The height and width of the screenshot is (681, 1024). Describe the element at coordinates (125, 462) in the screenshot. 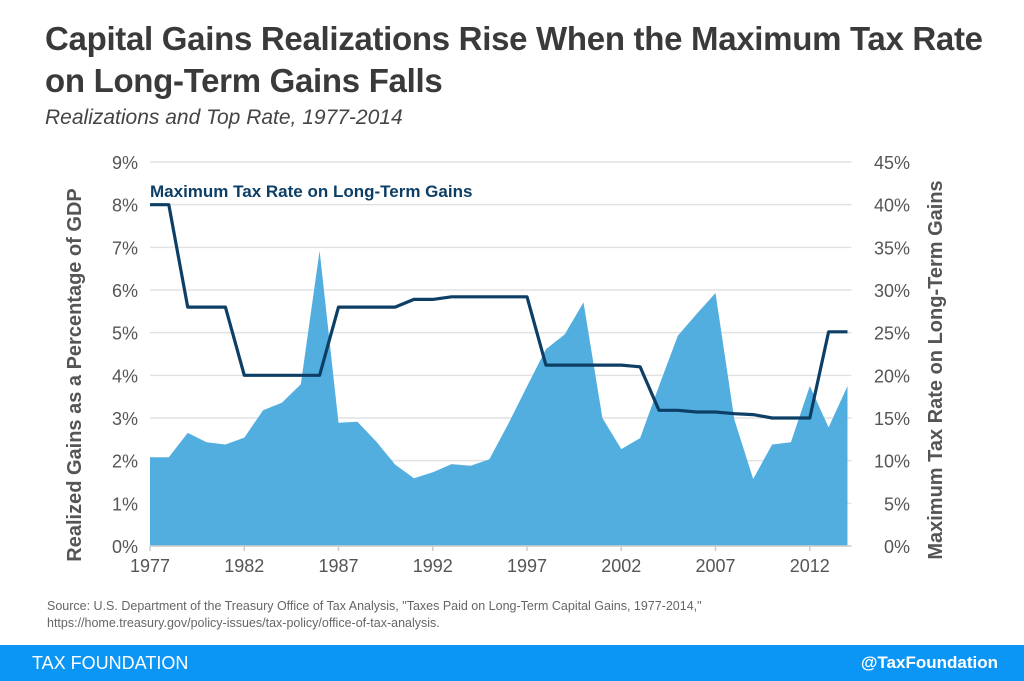

I see `y-tick-label: 2%` at that location.